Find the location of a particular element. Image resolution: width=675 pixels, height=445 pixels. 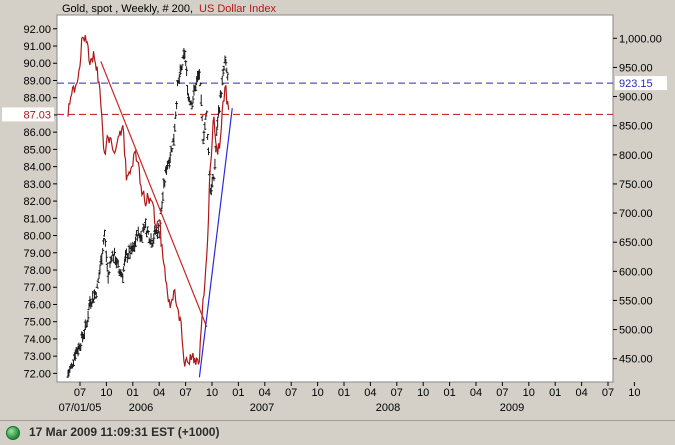

left-tick-label: 77.00 is located at coordinates (37, 288).